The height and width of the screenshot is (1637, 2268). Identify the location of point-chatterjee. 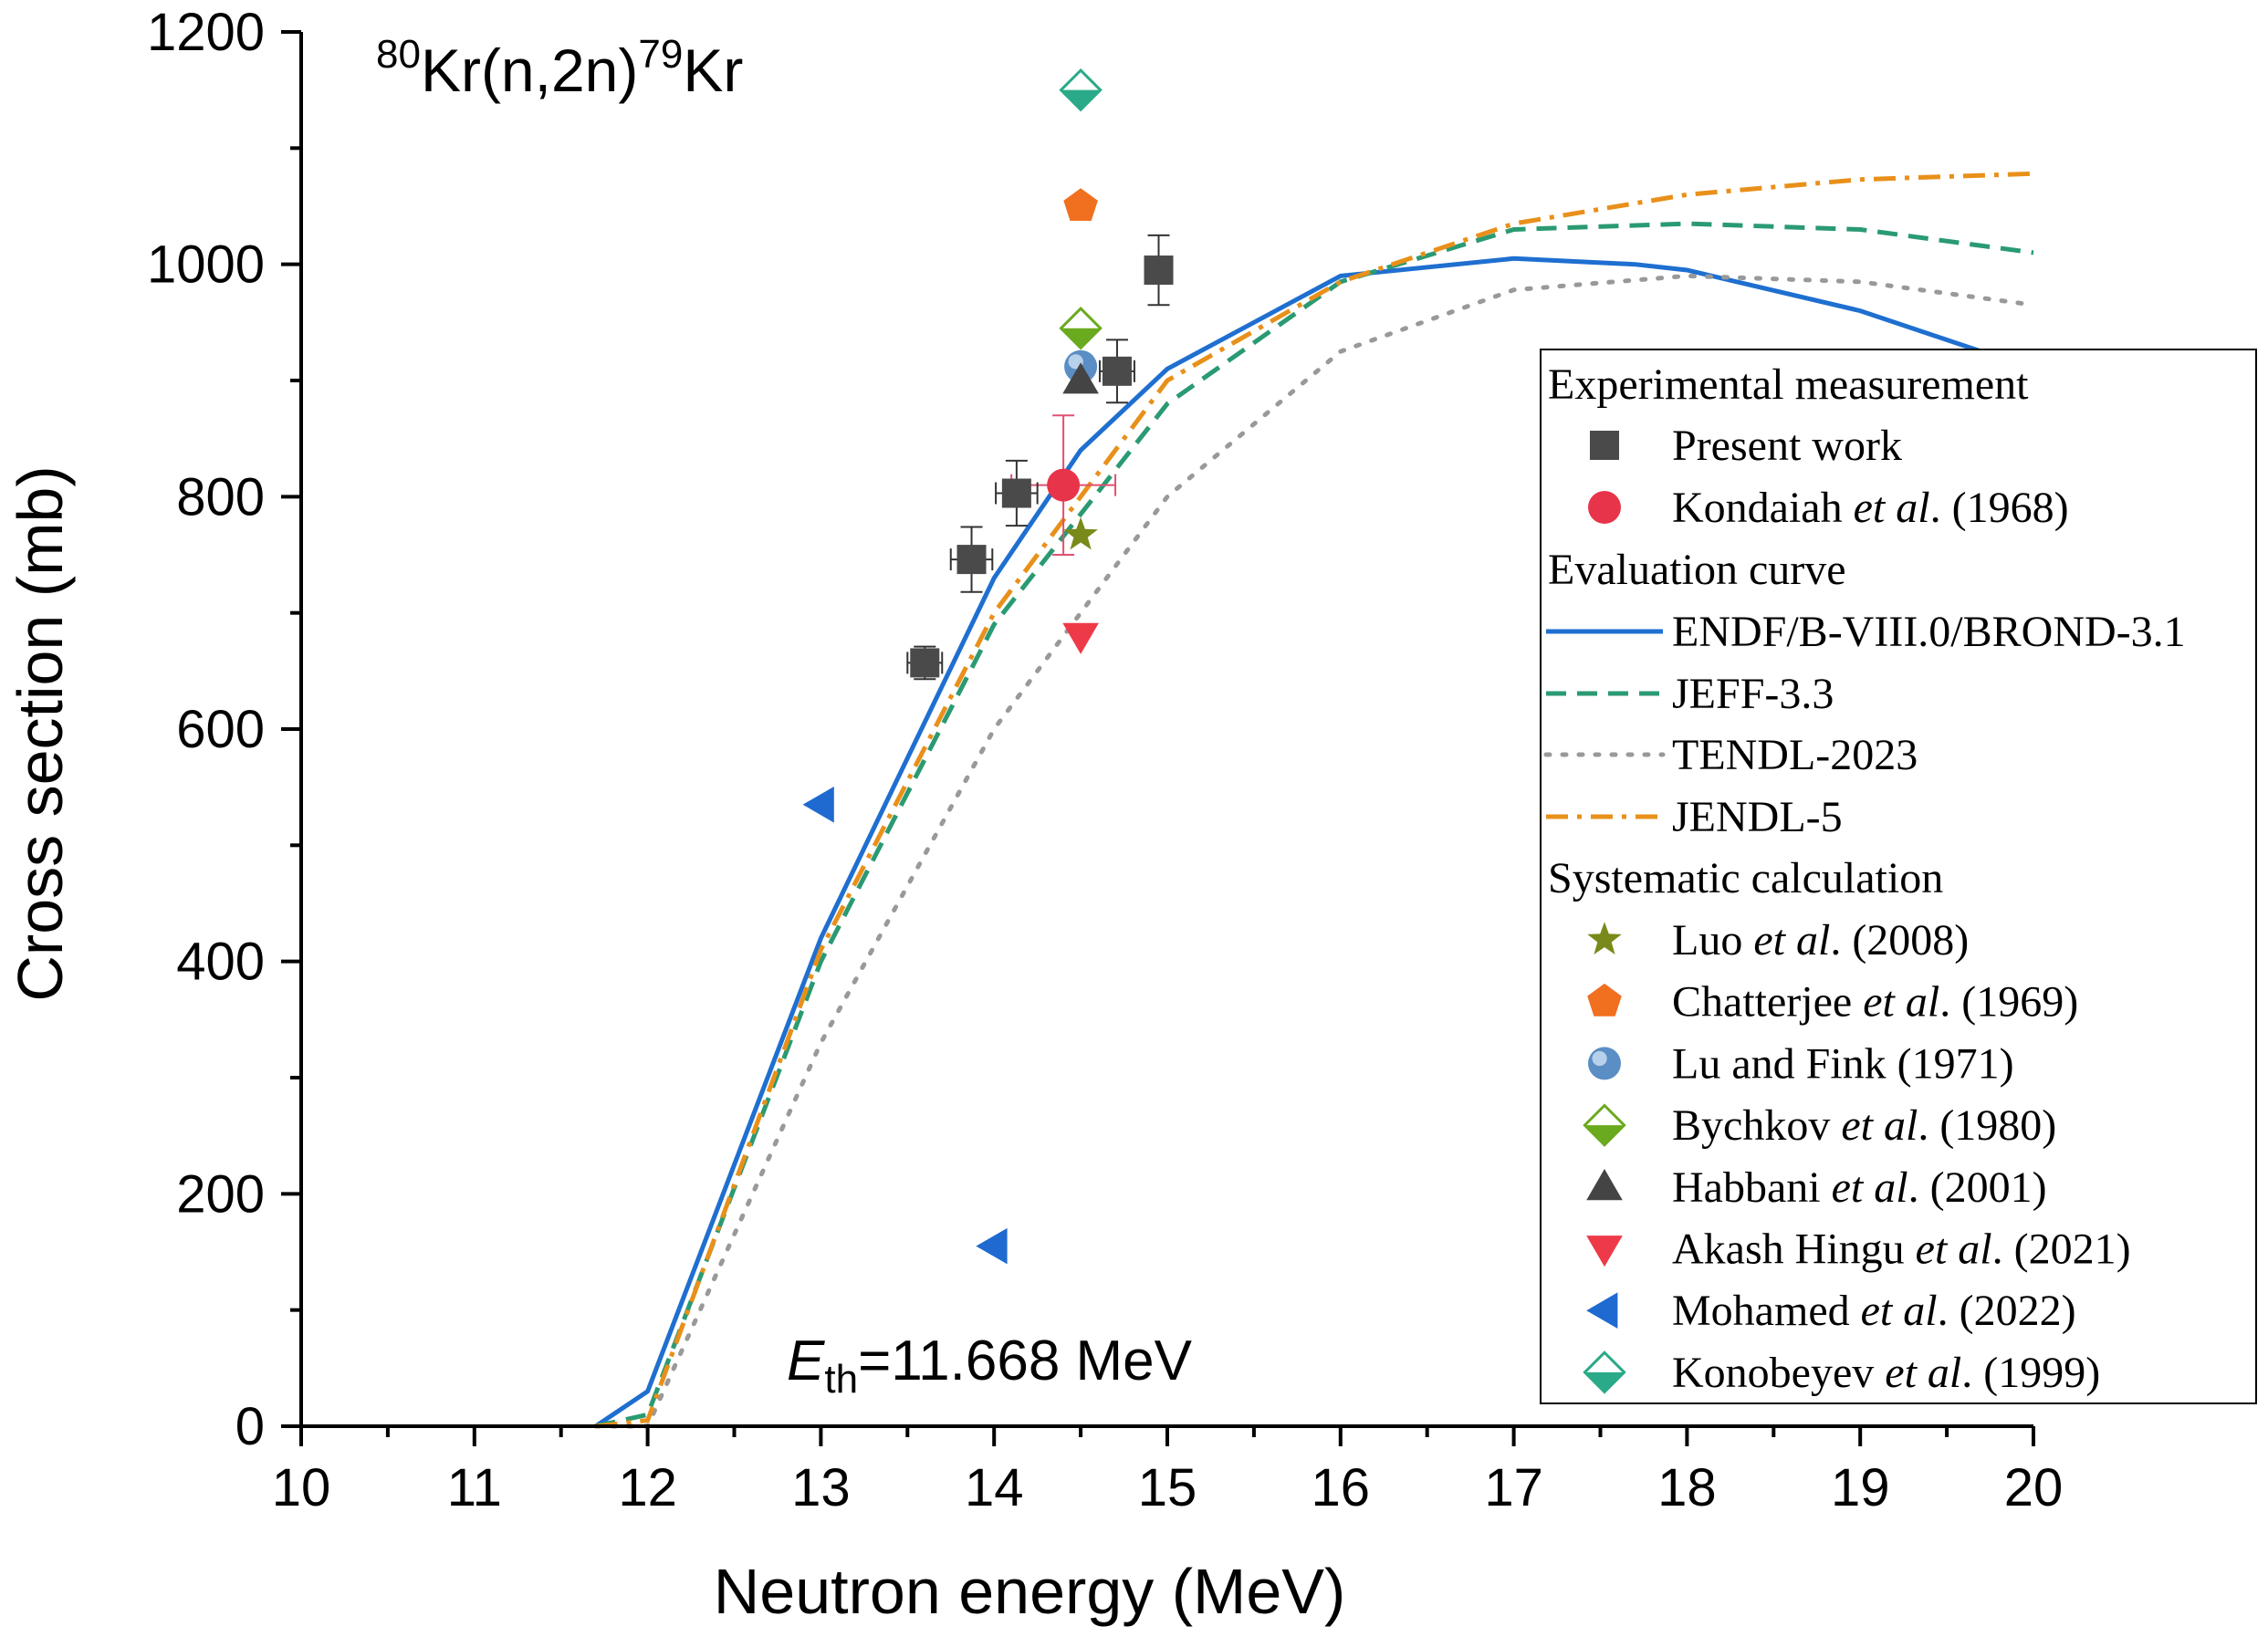
(1080, 204).